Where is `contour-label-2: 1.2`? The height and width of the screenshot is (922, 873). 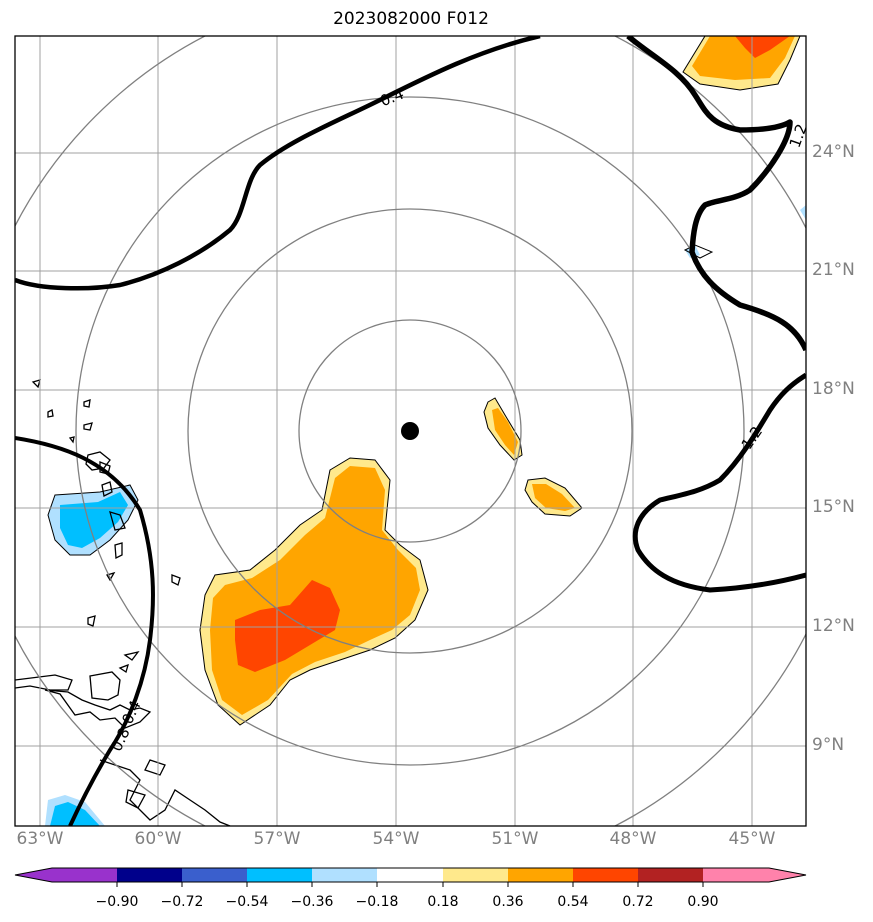
contour-label-2: 1.2 is located at coordinates (798, 136).